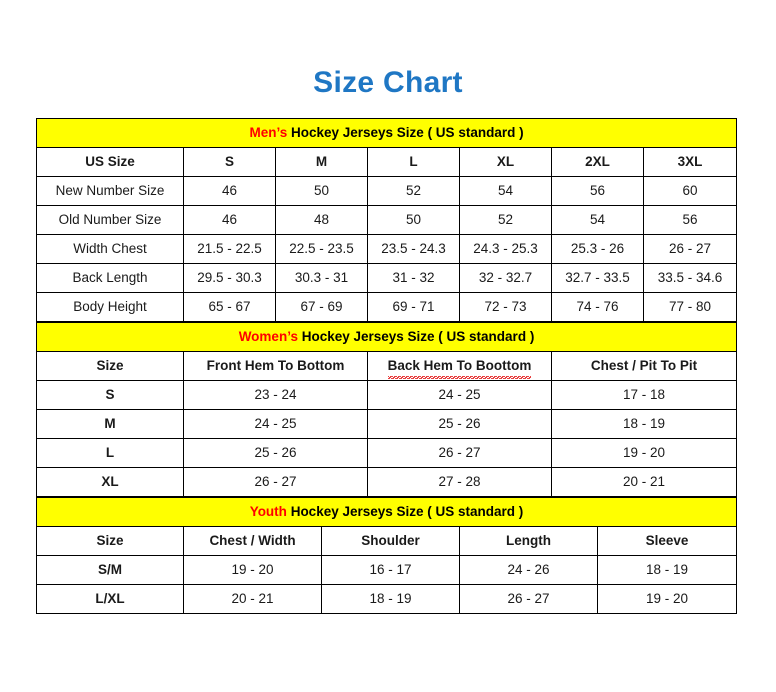 The width and height of the screenshot is (776, 692). Describe the element at coordinates (321, 278) in the screenshot. I see `table-cell: 30.3 - 31` at that location.